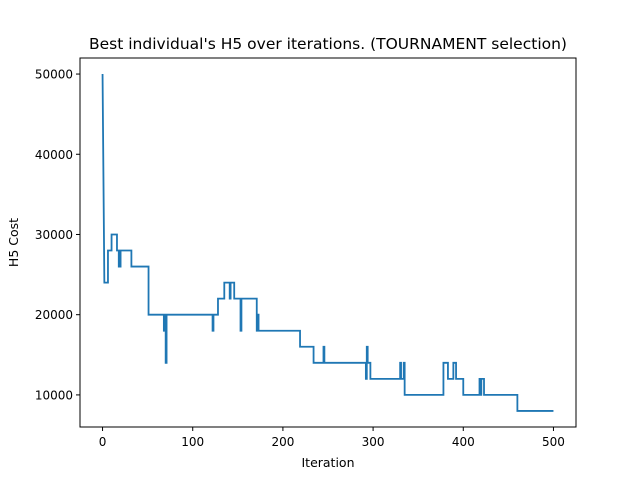  What do you see at coordinates (54, 315) in the screenshot?
I see `y-tick-label: 20000` at bounding box center [54, 315].